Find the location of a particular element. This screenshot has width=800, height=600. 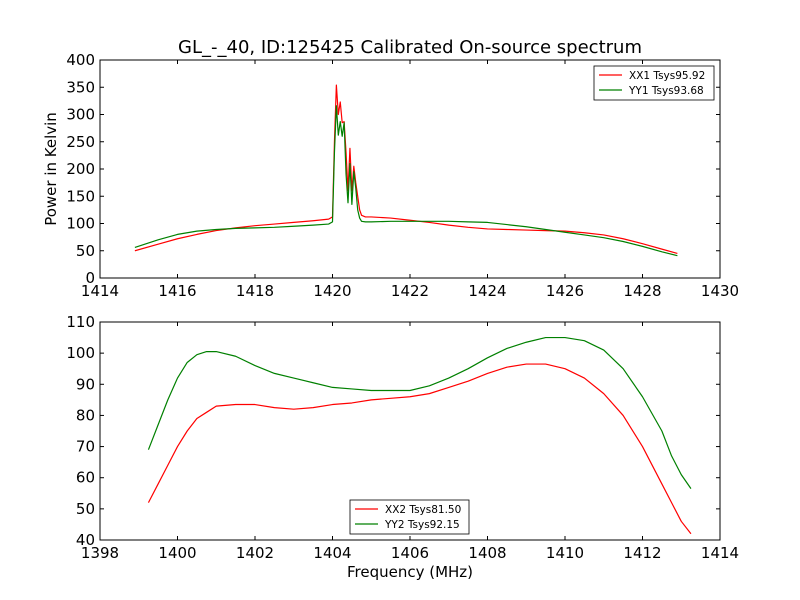

x-tick-label: 1422 is located at coordinates (410, 291).